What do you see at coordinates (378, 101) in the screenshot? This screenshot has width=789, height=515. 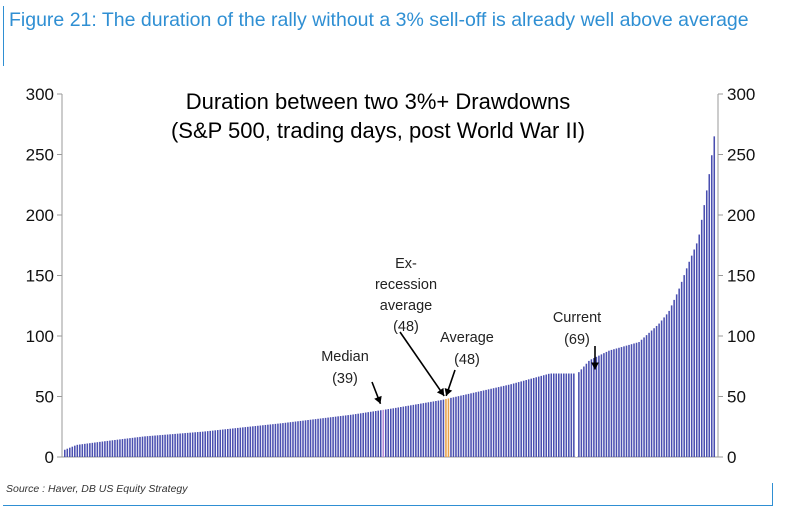 I see `chart-title: Duration between two 3%+ Drawdowns` at bounding box center [378, 101].